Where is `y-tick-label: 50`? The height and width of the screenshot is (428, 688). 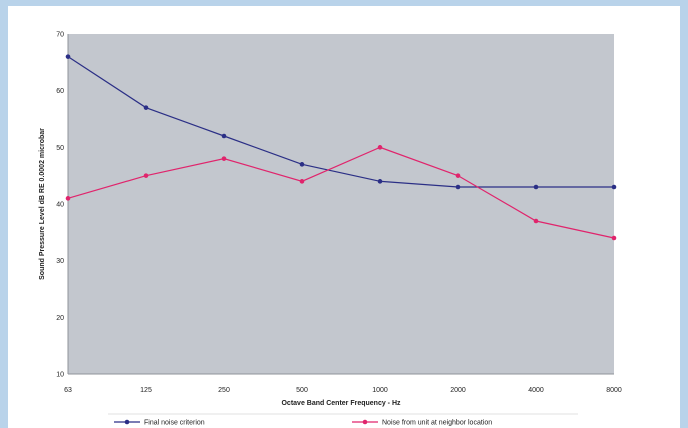 y-tick-label: 50 is located at coordinates (60, 148).